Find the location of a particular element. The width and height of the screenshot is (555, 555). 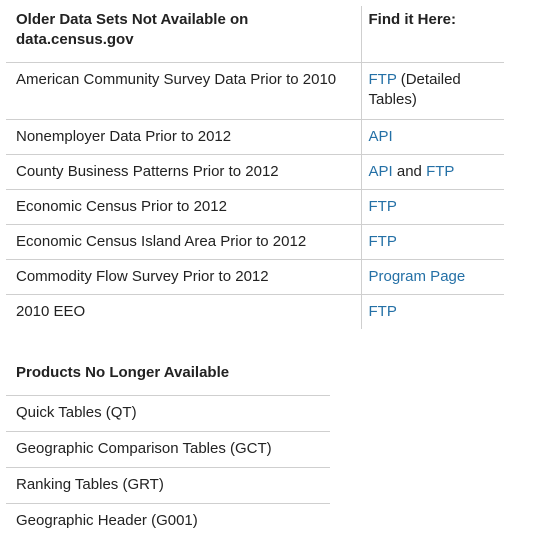

product-name: Quick Tables (QT) is located at coordinates (168, 413).